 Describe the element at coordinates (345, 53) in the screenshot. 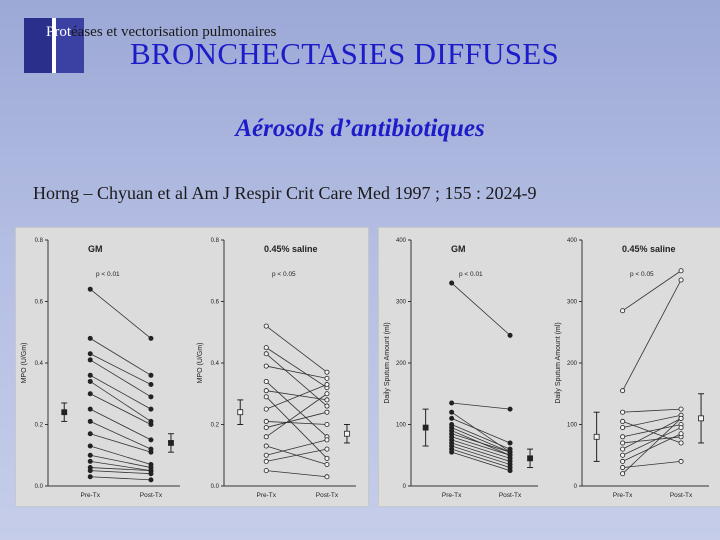

I see `slide-title: BRONCHECTASIES DIFFUSES` at that location.